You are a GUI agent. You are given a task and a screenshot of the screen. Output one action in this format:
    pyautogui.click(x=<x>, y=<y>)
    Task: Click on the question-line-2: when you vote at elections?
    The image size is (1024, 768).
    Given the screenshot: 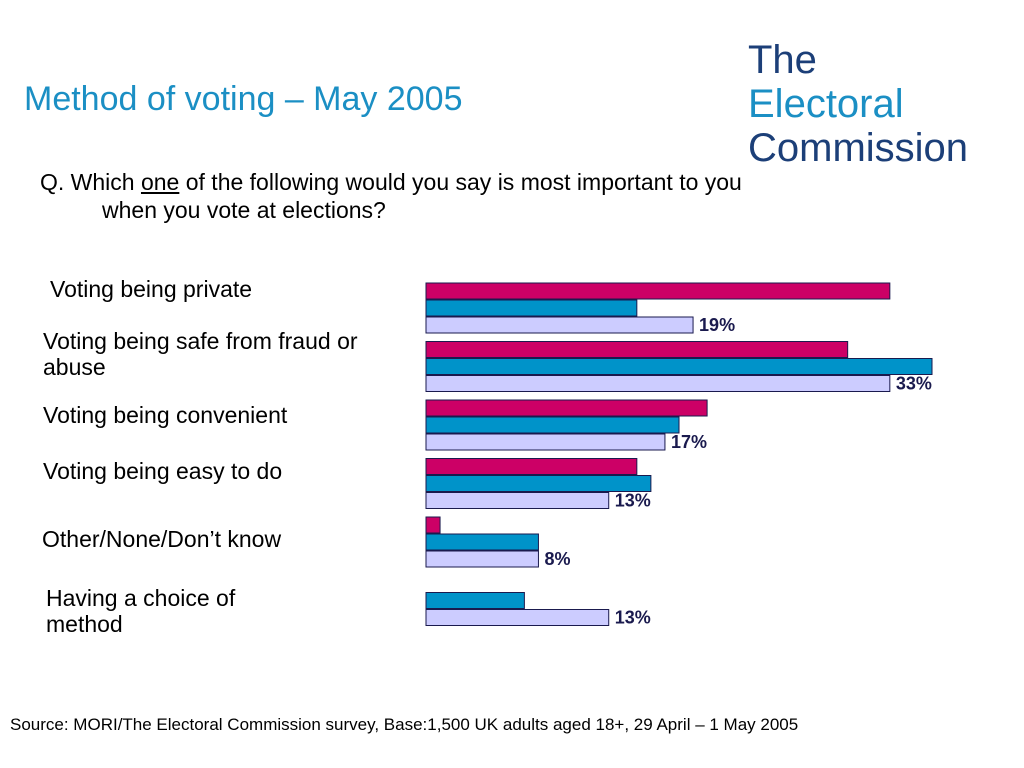 What is the action you would take?
    pyautogui.click(x=244, y=210)
    